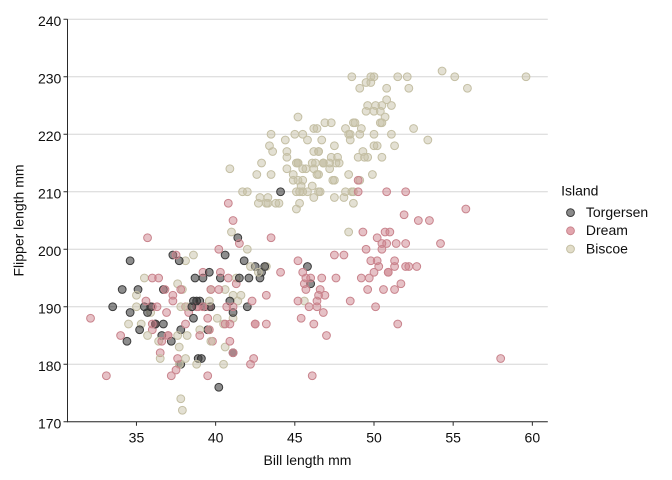 The width and height of the screenshot is (672, 480). Describe the element at coordinates (308, 460) in the screenshot. I see `svg-text: Bill length mm` at that location.